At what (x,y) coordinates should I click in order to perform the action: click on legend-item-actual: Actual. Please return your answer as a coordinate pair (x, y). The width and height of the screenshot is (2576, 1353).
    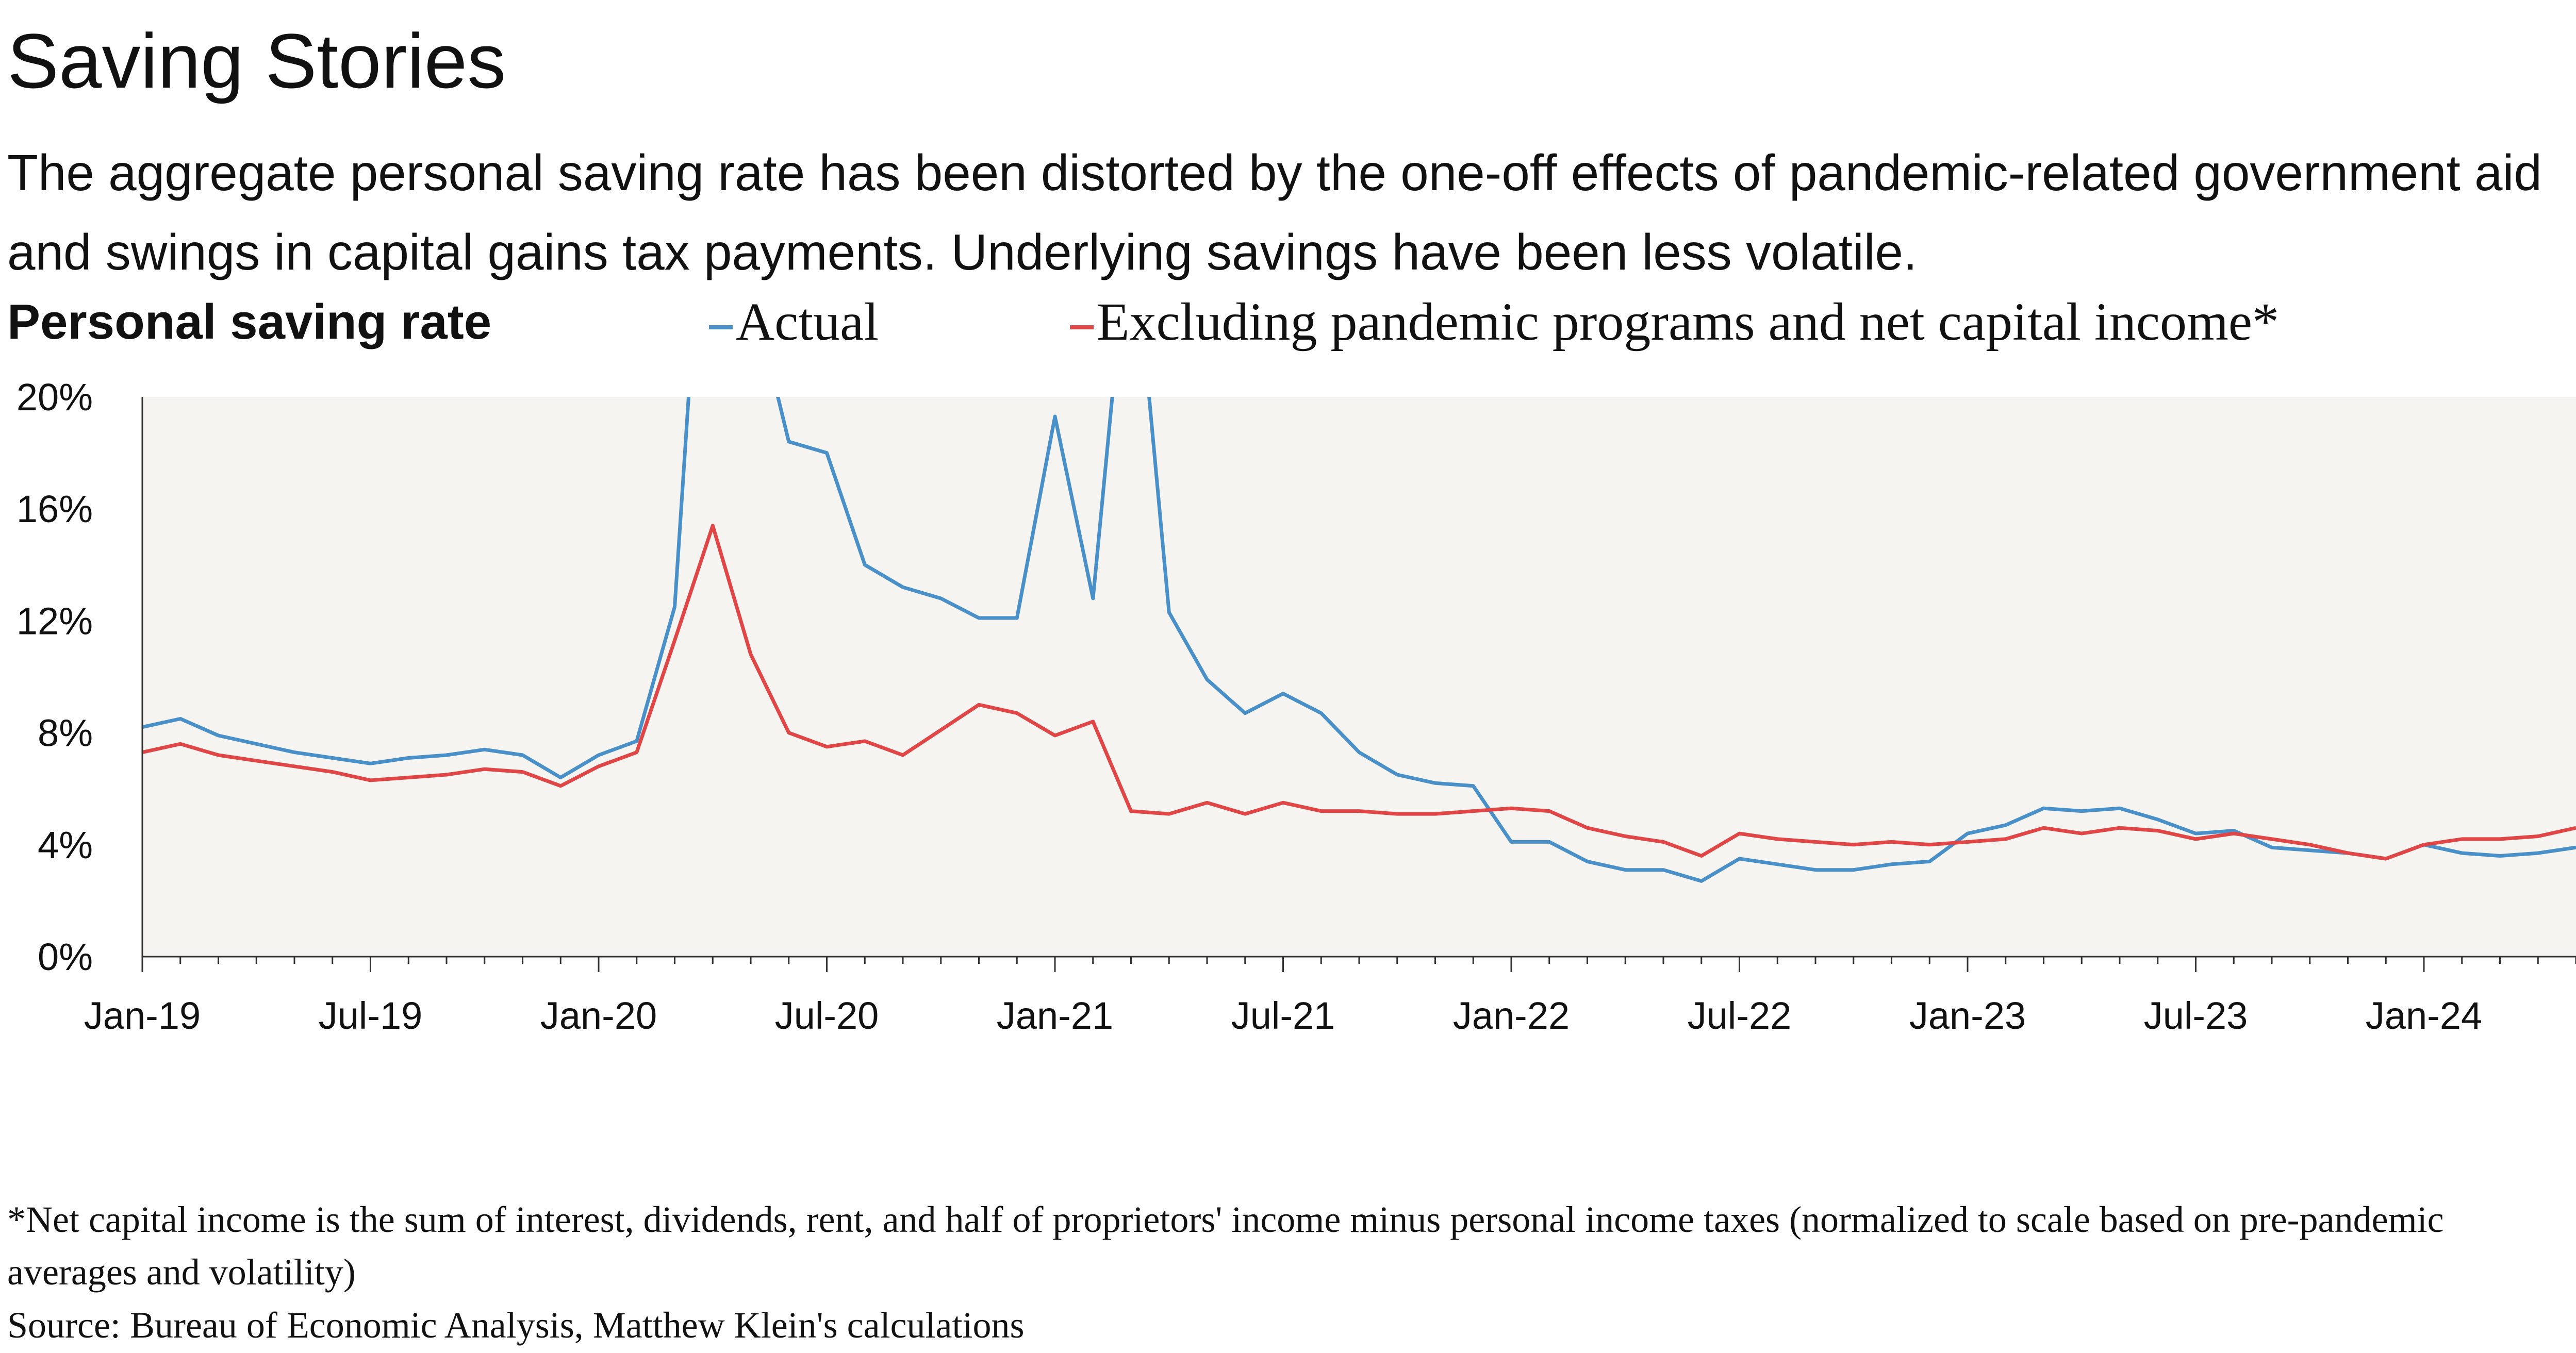
    Looking at the image, I should click on (794, 322).